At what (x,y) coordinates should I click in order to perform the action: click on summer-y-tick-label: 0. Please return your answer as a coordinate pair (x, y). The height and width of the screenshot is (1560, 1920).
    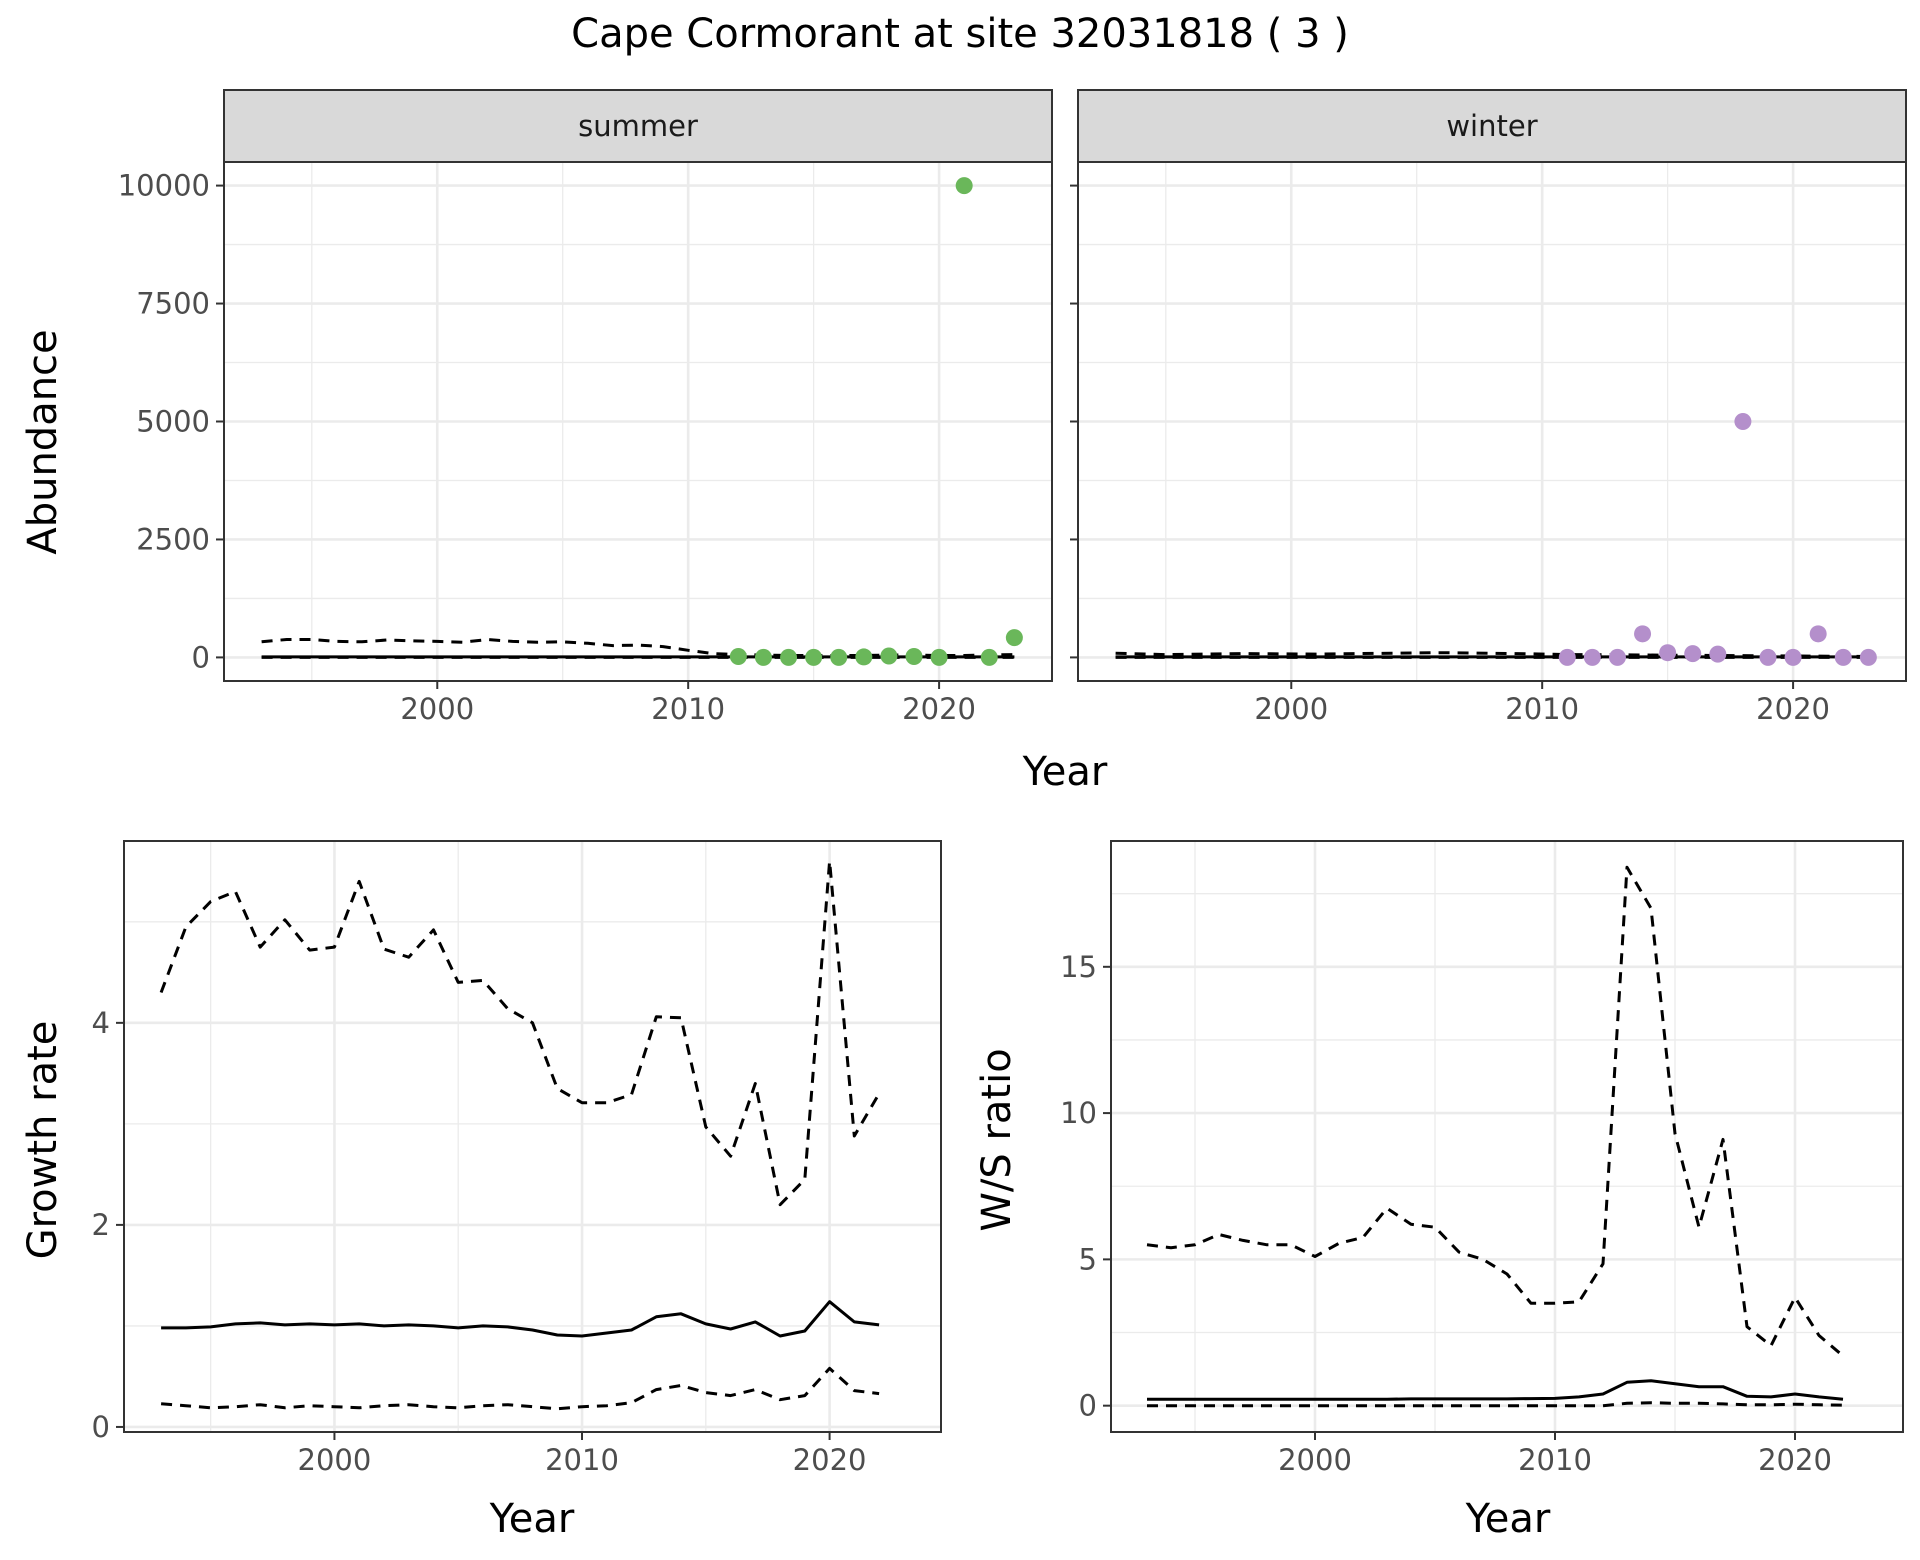
    Looking at the image, I should click on (201, 657).